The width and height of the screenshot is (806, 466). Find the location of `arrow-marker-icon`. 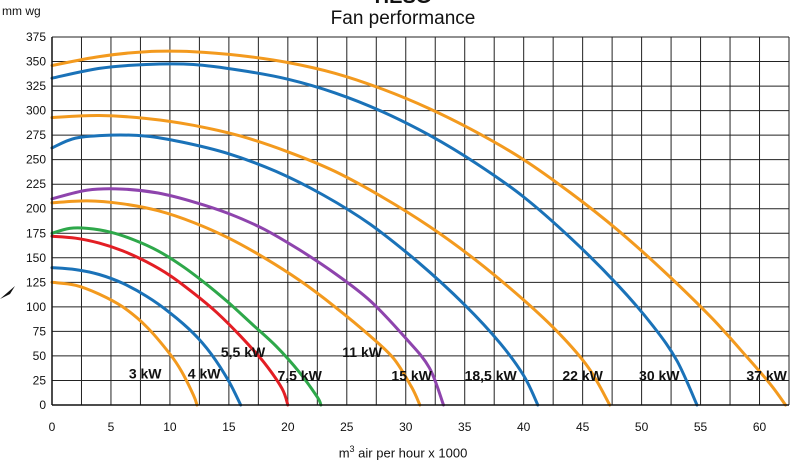

arrow-marker-icon is located at coordinates (7, 292).